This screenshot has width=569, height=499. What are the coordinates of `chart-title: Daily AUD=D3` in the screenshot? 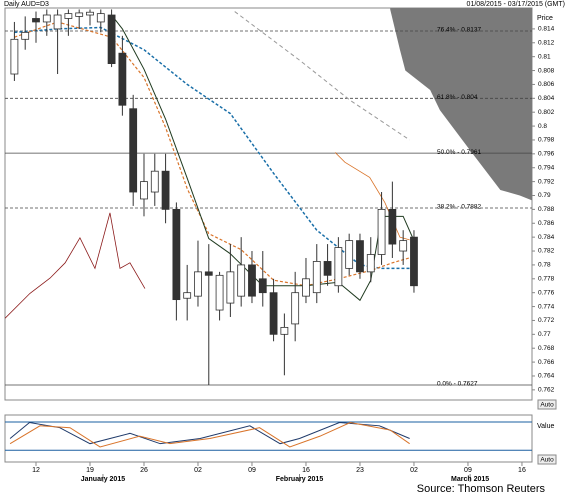 It's located at (26, 4).